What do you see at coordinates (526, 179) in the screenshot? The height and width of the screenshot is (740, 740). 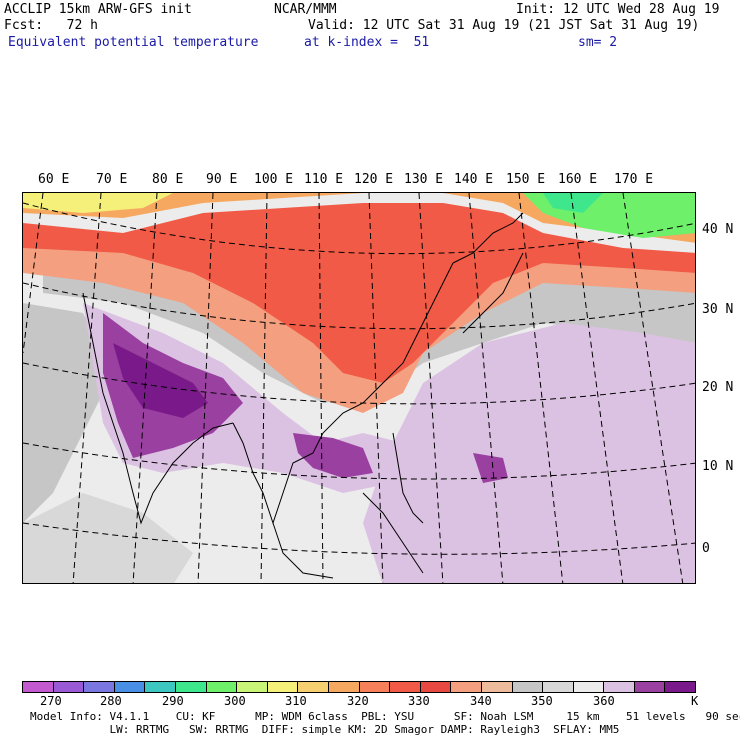 I see `lon-label-150e: 150 E` at bounding box center [526, 179].